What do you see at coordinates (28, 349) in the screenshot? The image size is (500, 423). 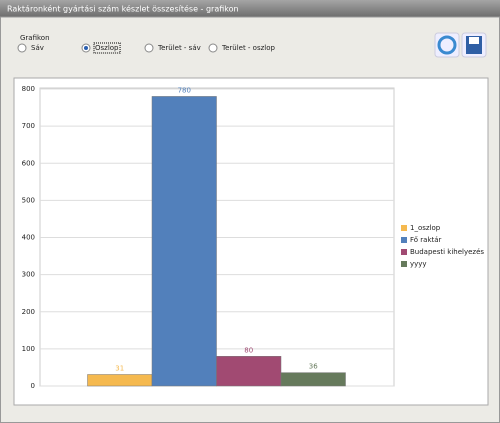 I see `y-tick-label: 100` at bounding box center [28, 349].